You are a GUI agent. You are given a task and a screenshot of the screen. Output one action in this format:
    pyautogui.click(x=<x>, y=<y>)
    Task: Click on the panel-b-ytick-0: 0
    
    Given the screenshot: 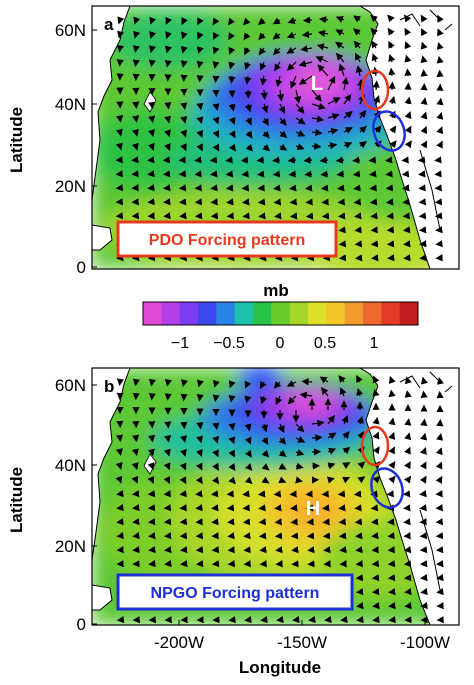 What is the action you would take?
    pyautogui.click(x=81, y=624)
    